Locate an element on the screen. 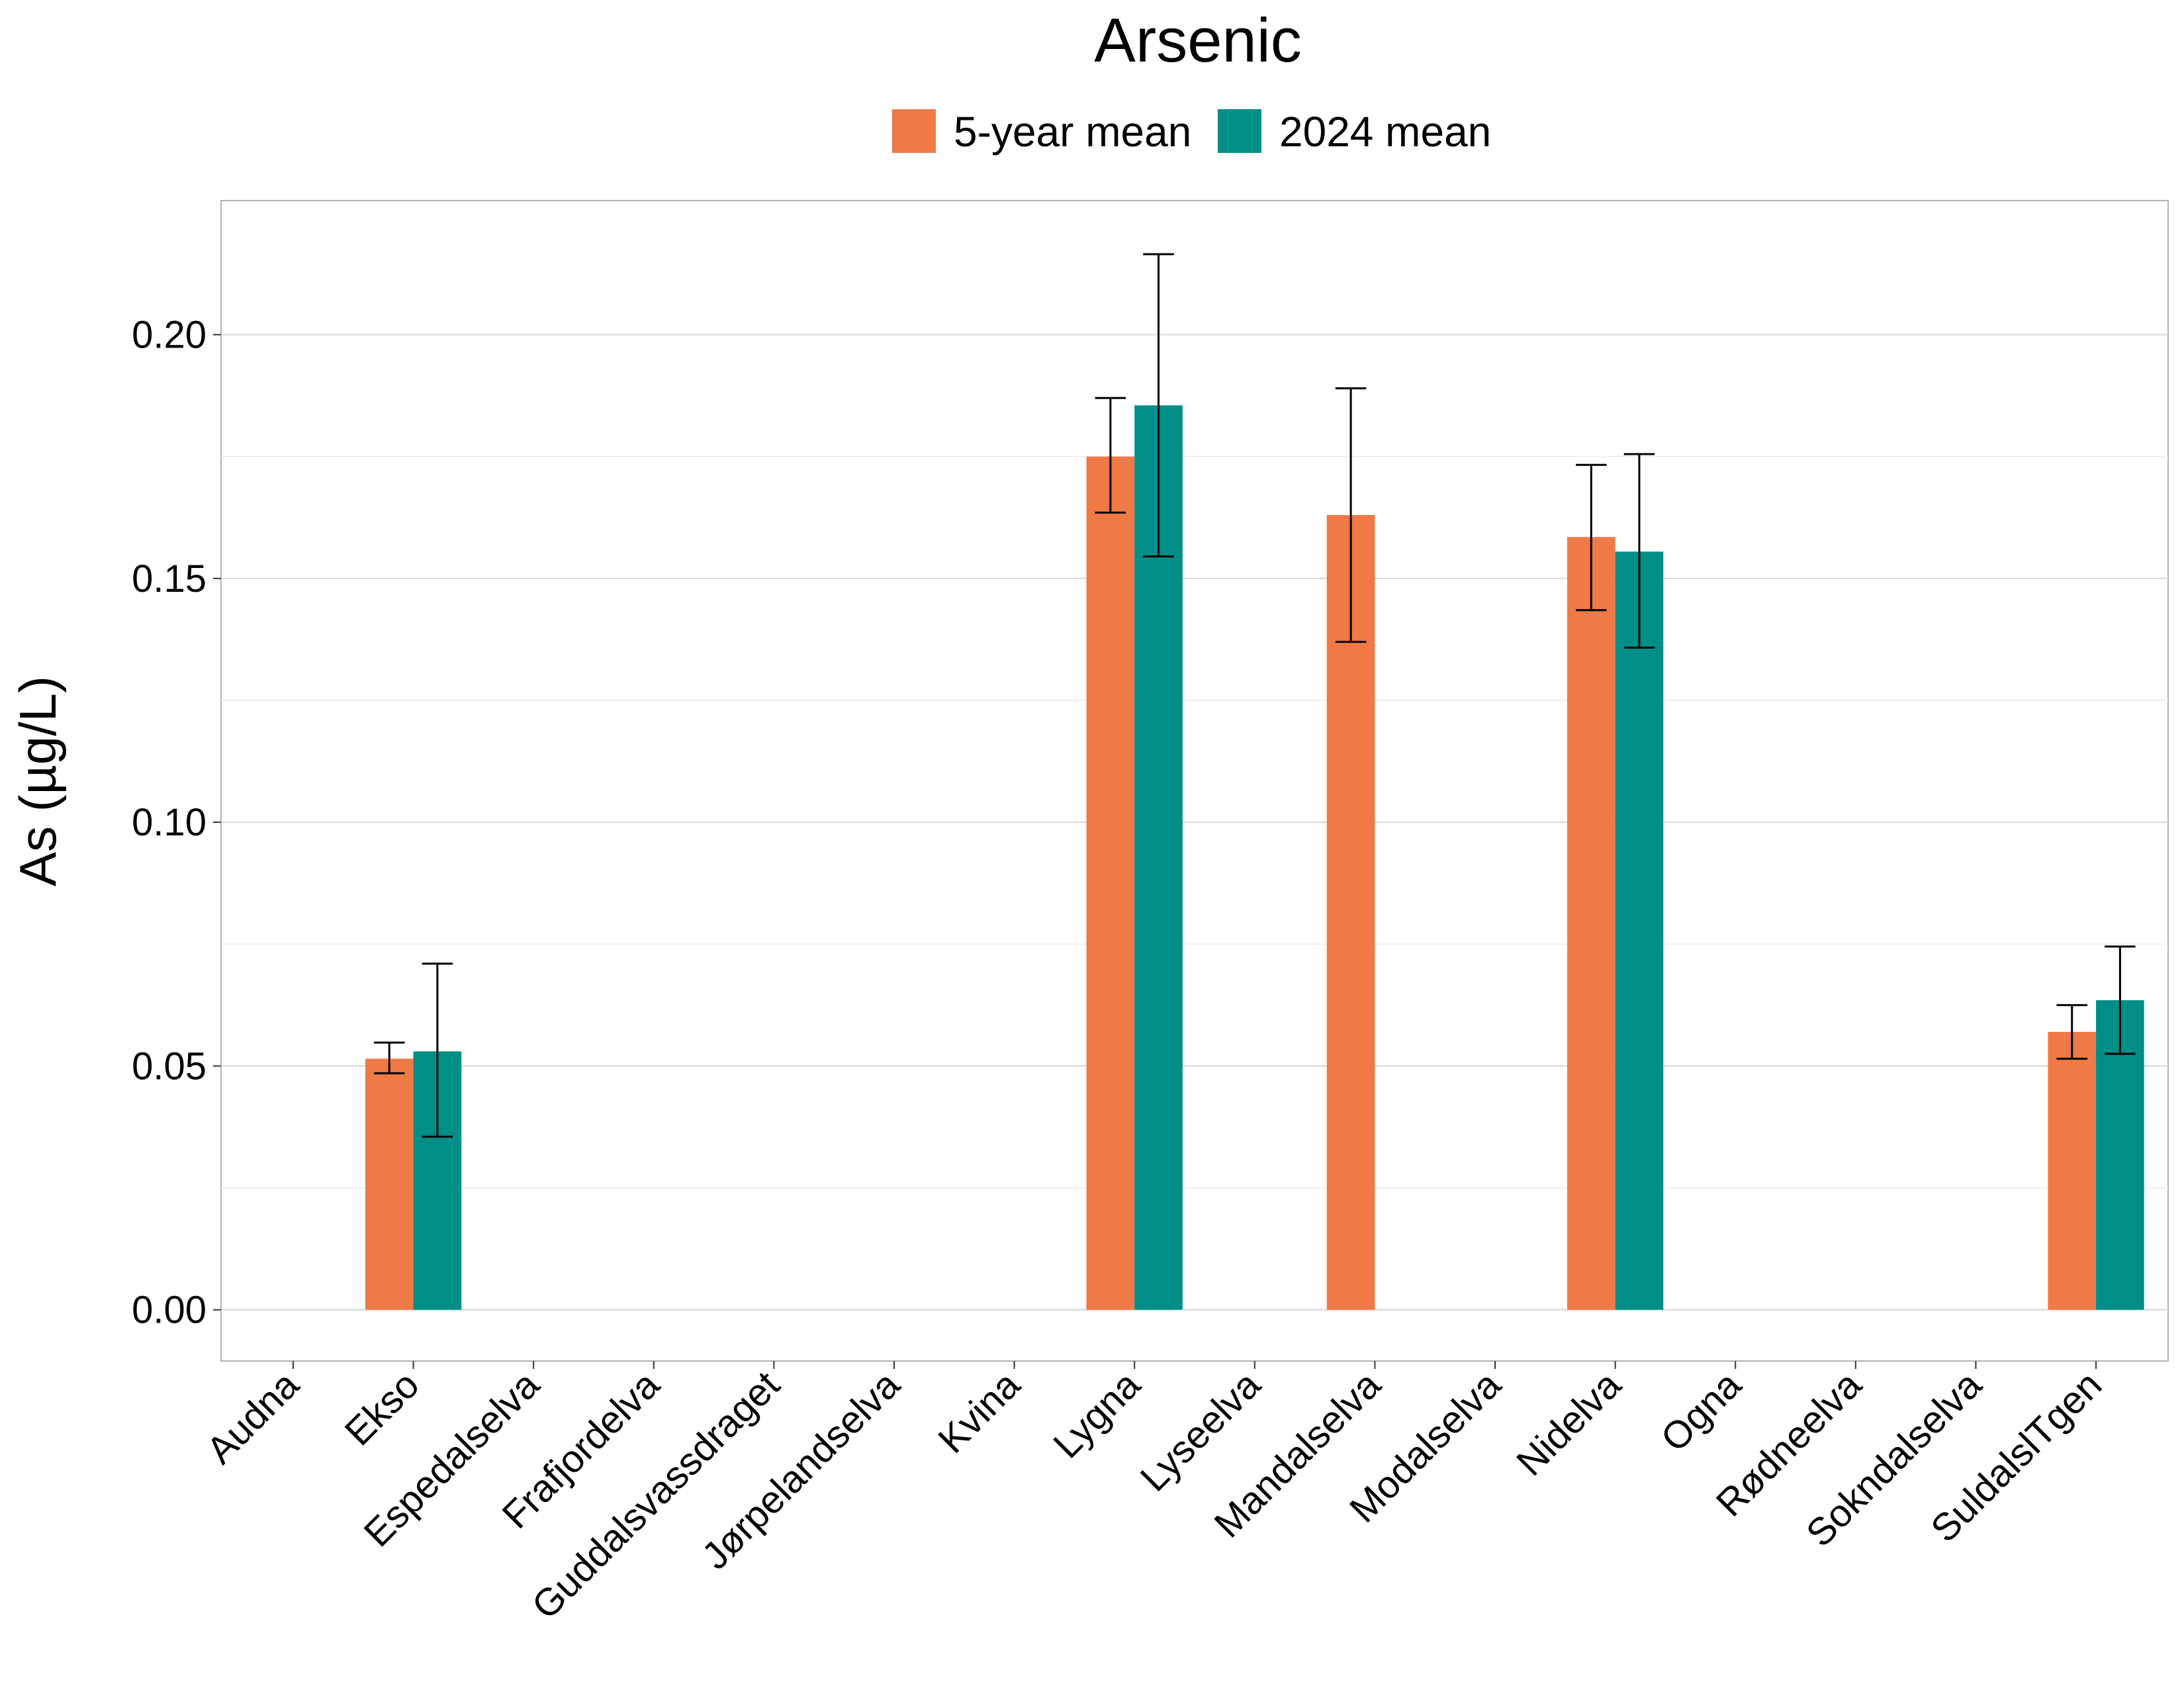 The image size is (2184, 1688). y-axis: 0.00 0.05 0.10 0.15 0.20 is located at coordinates (176, 823).